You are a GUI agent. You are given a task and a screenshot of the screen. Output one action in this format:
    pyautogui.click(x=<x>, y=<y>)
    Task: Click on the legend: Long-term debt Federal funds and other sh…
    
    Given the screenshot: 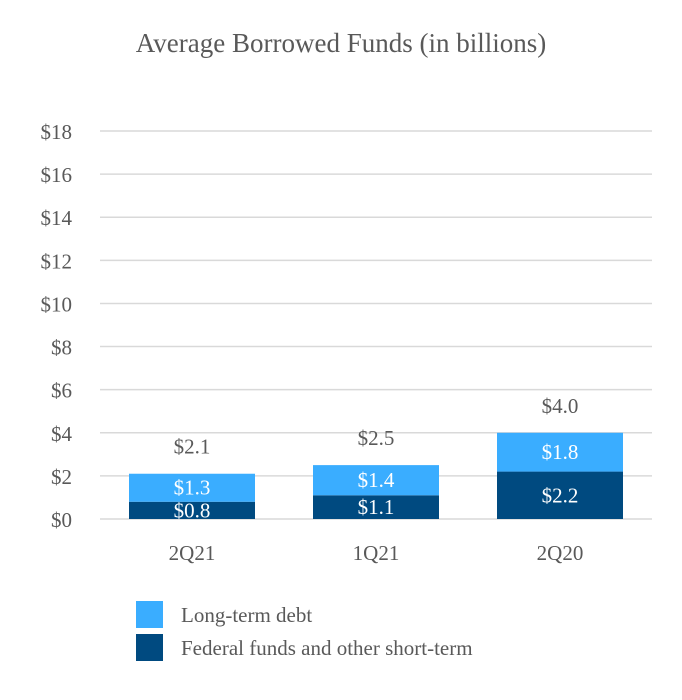 What is the action you would take?
    pyautogui.click(x=304, y=631)
    